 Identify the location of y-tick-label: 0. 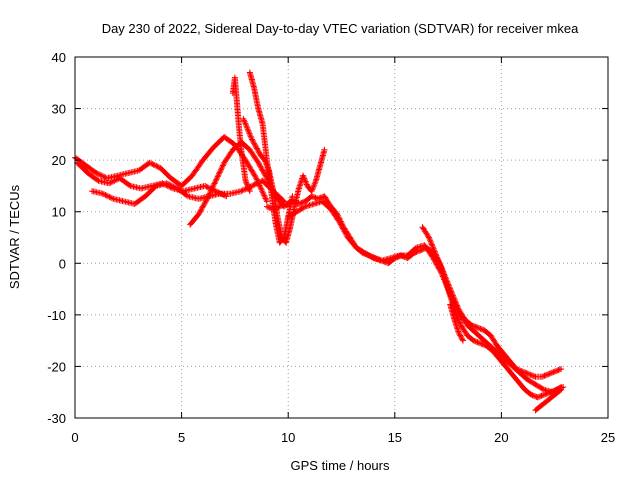
(62, 263).